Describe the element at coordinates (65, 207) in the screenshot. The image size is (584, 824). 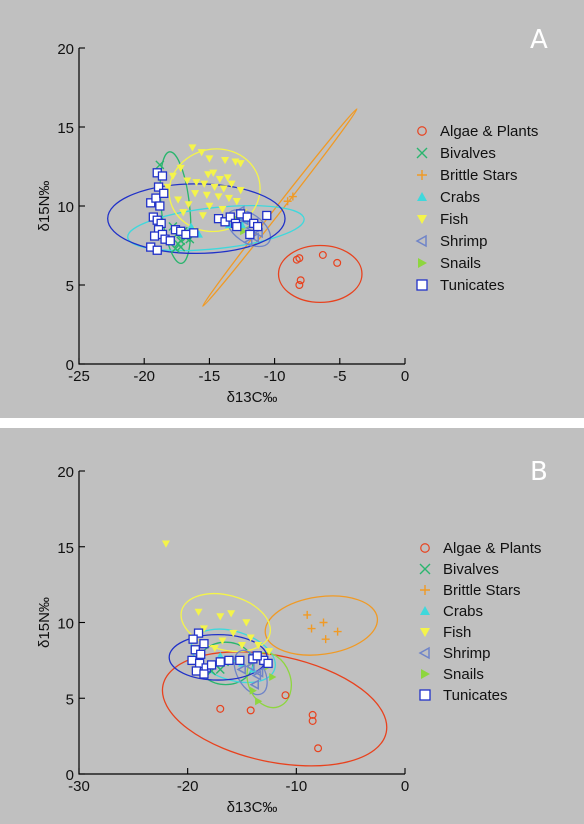
I see `chart-a-ytick-label-2: 10` at that location.